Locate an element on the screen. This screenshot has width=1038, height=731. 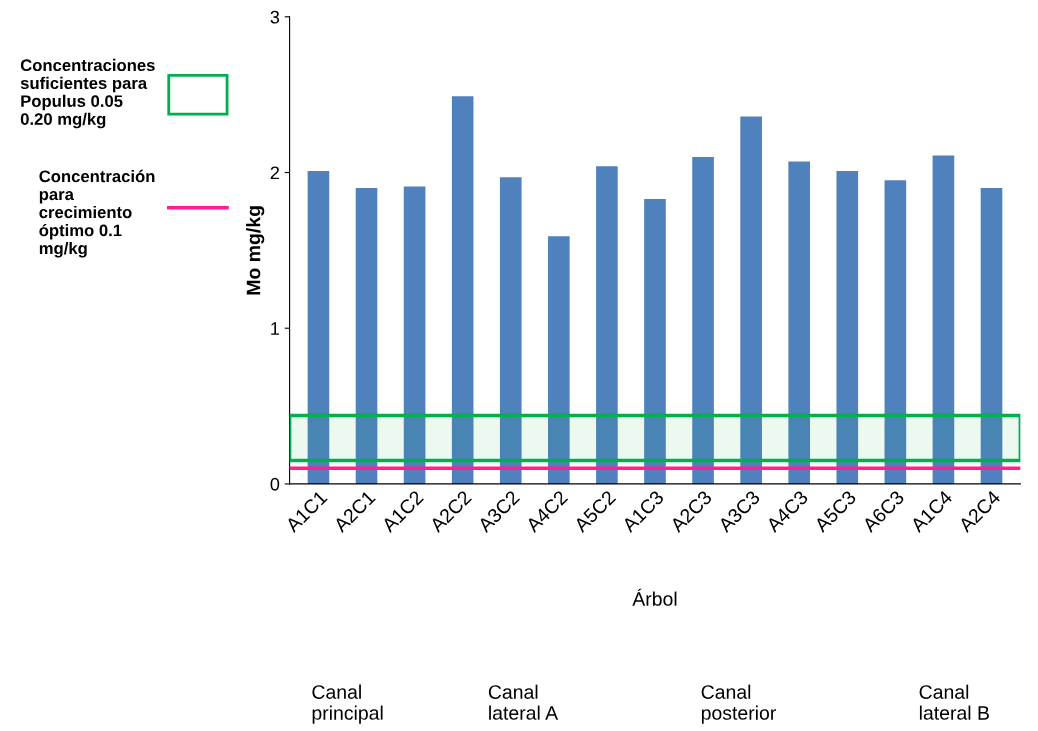
text: Canal lateral A is located at coordinates (523, 702).